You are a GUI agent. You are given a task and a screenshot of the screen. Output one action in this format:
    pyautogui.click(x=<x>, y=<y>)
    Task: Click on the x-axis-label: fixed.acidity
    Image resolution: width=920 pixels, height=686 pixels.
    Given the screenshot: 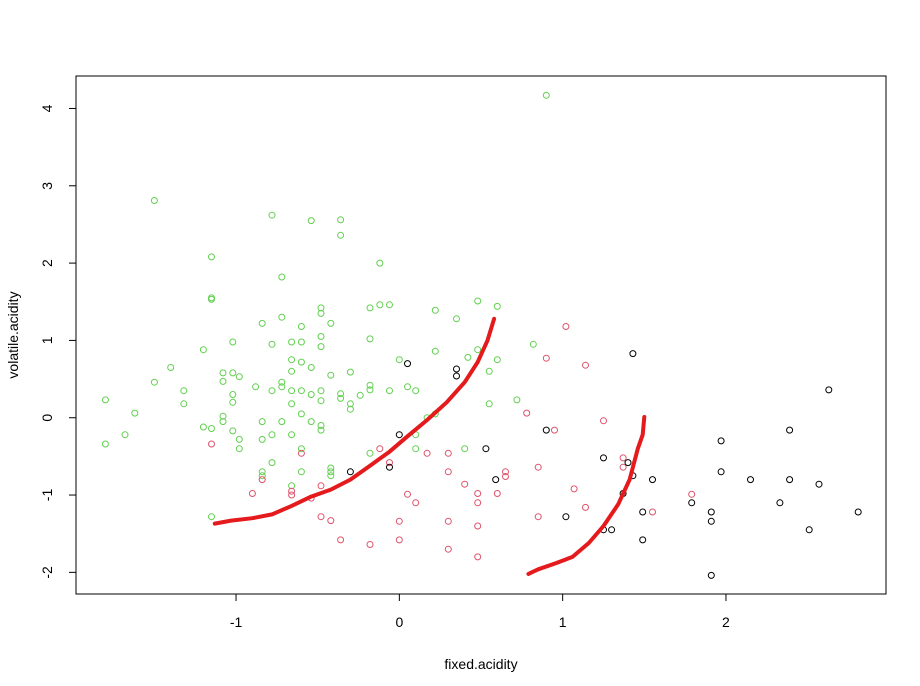 What is the action you would take?
    pyautogui.click(x=480, y=664)
    